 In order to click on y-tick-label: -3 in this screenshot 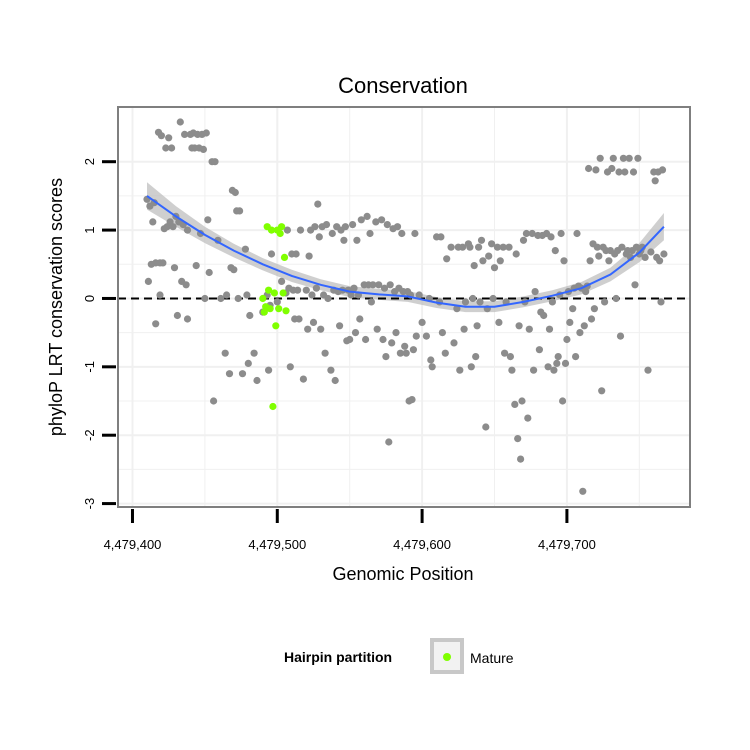, I will do `click(89, 504)`.